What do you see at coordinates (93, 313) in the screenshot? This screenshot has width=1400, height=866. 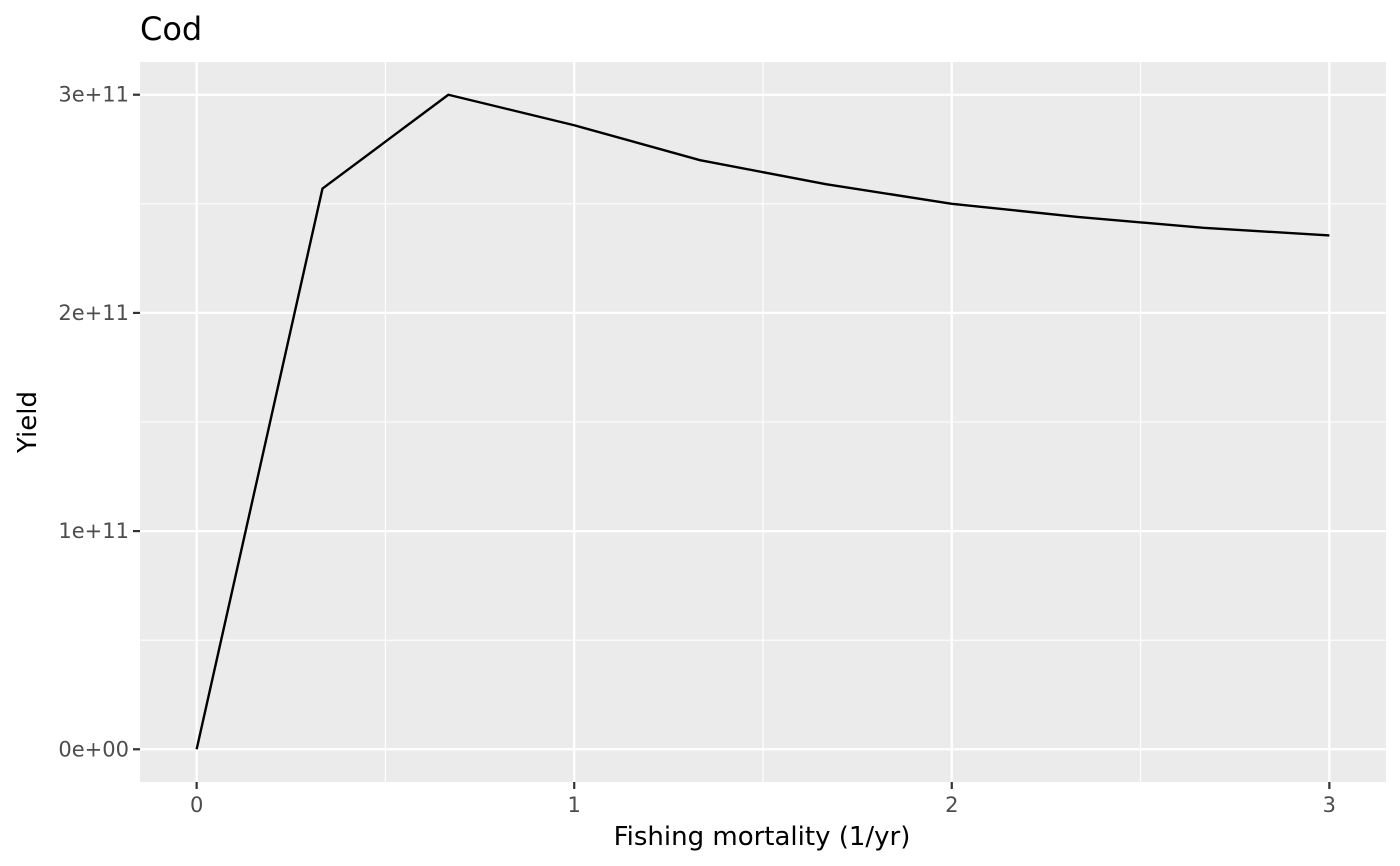 I see `y-tick-label: 2e+11` at bounding box center [93, 313].